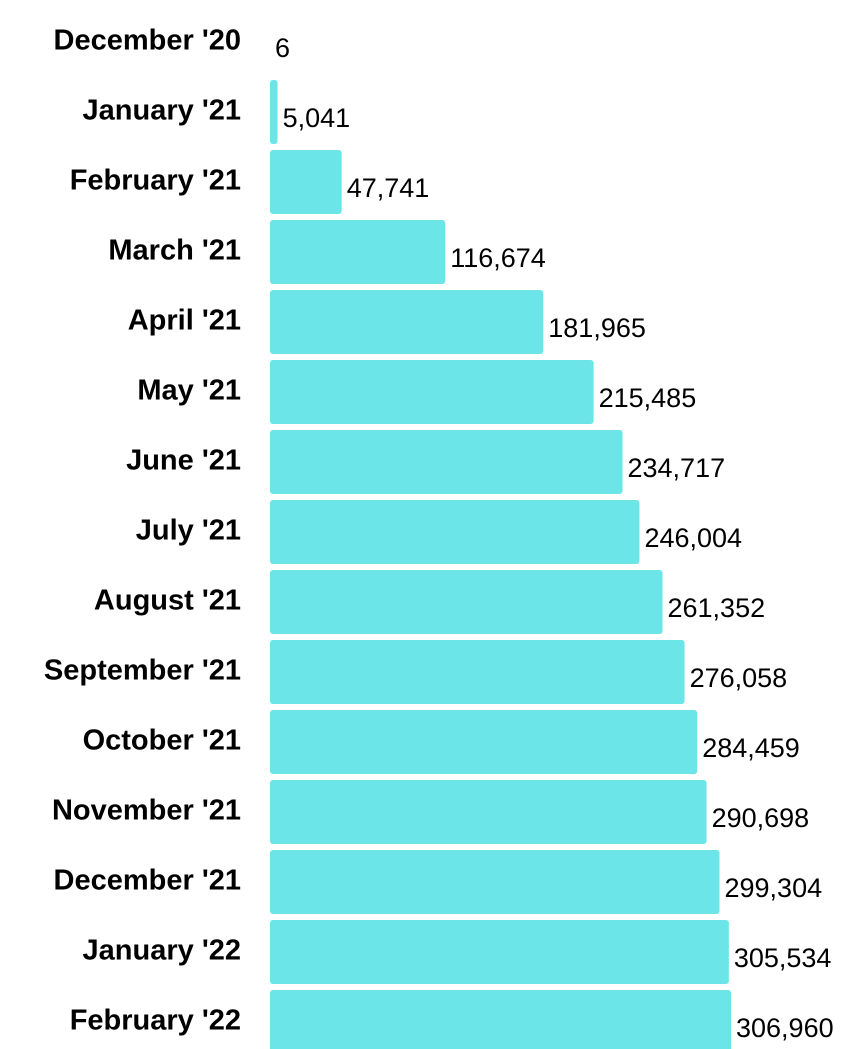 This screenshot has height=1049, width=851. Describe the element at coordinates (693, 538) in the screenshot. I see `value-label: 246,004` at that location.